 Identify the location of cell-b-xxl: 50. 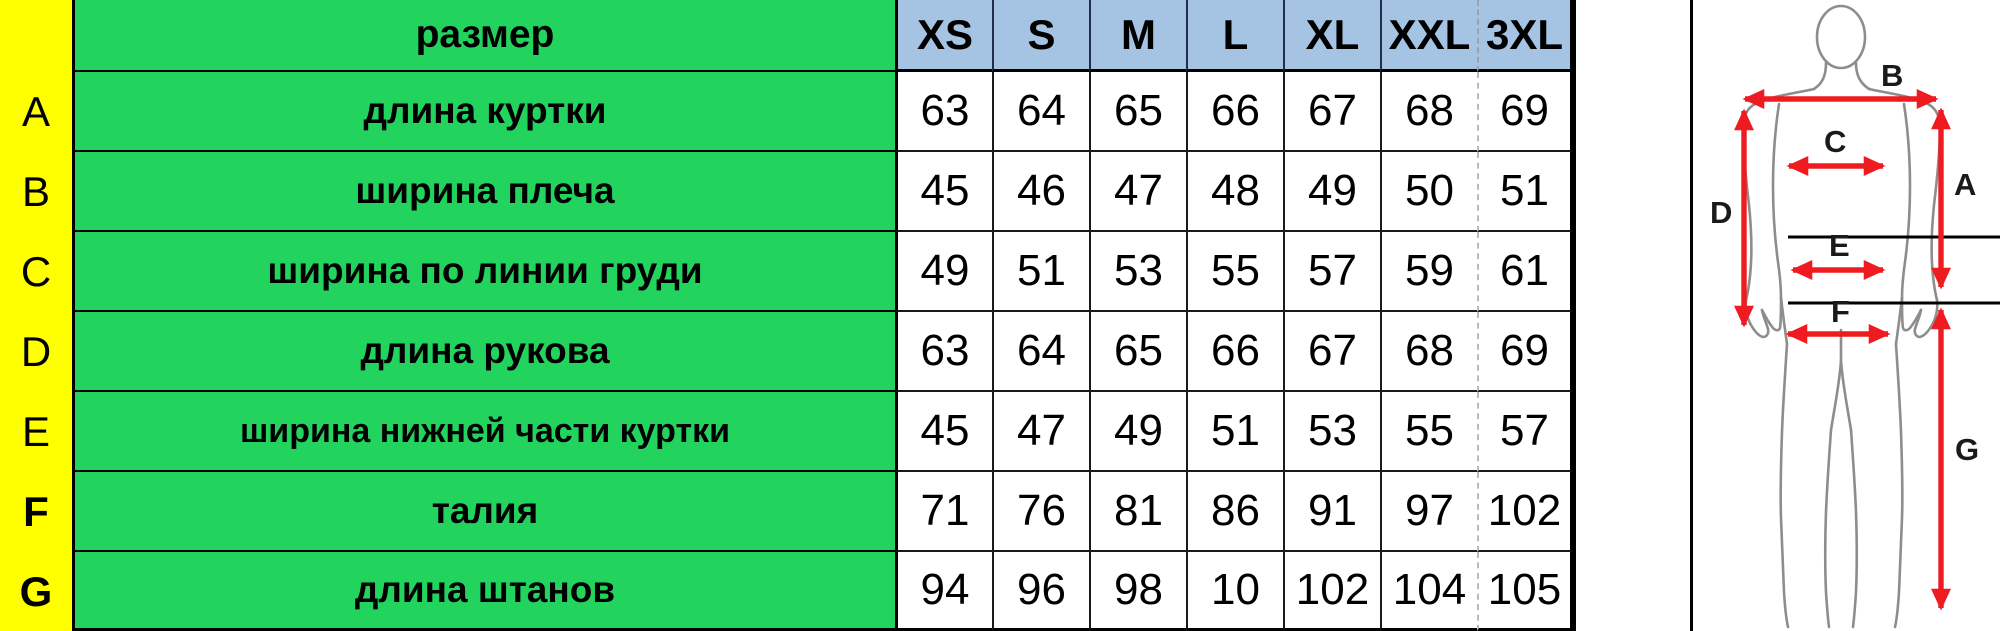
(1428, 192).